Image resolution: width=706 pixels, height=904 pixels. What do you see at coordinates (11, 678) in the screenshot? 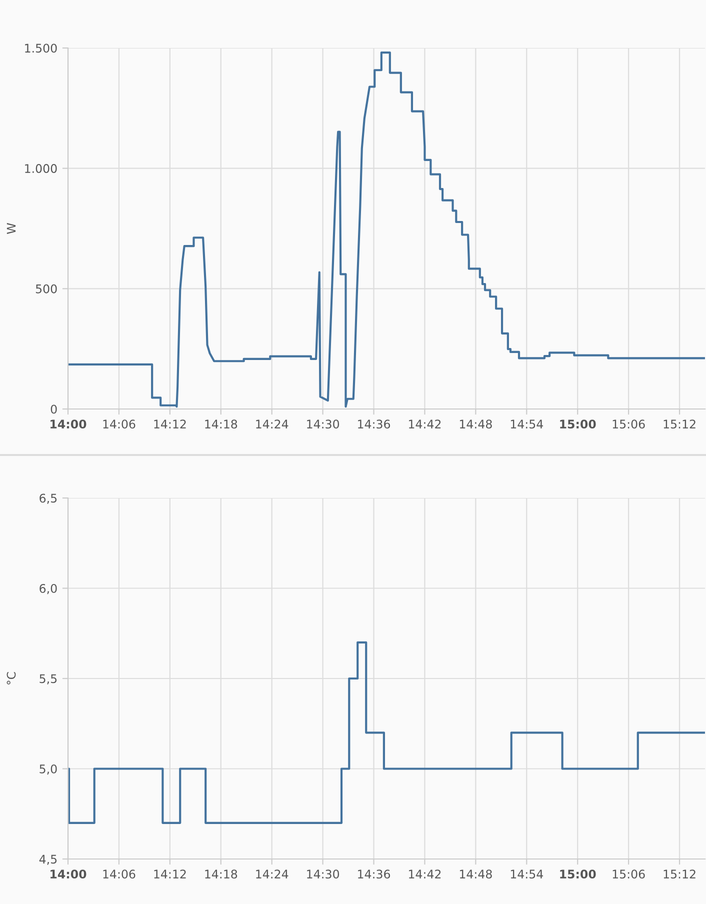
I see `y-axis-title: °C` at bounding box center [11, 678].